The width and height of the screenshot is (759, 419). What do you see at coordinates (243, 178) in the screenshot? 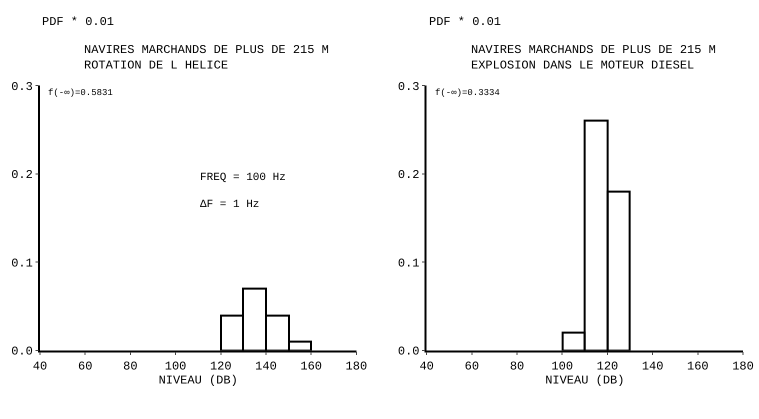
I see `annotation: FREQ = 100 Hz` at bounding box center [243, 178].